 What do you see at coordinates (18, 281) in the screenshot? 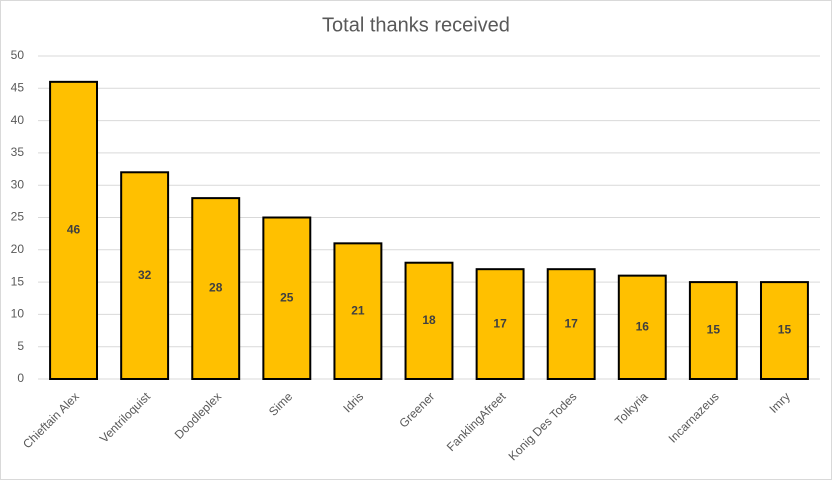
I see `y-tick-label: 15` at bounding box center [18, 281].